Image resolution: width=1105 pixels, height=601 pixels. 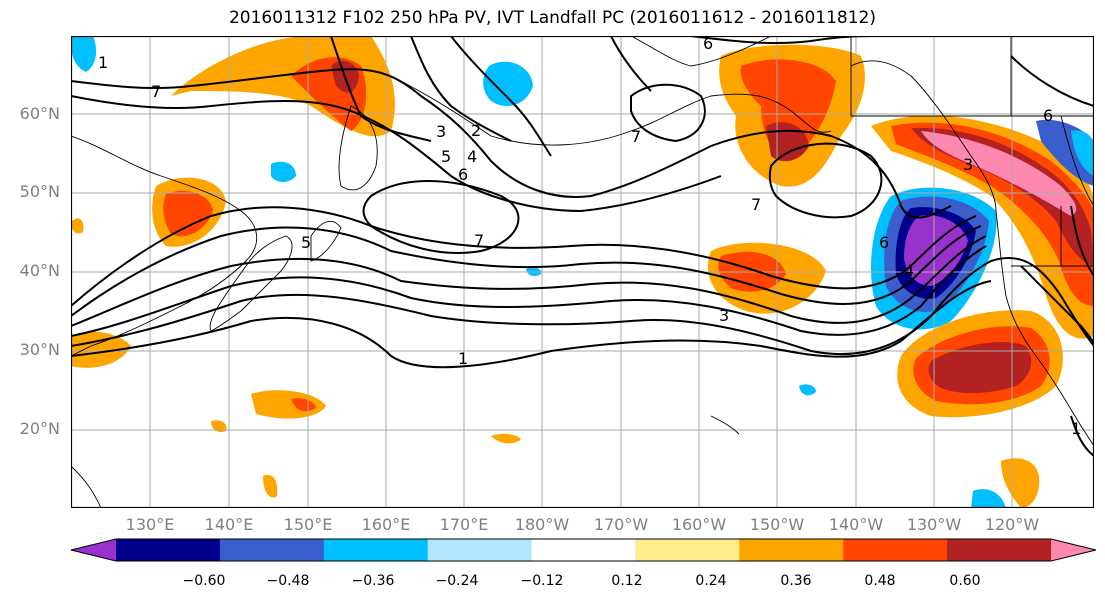 I want to click on colorbar, so click(x=583, y=550).